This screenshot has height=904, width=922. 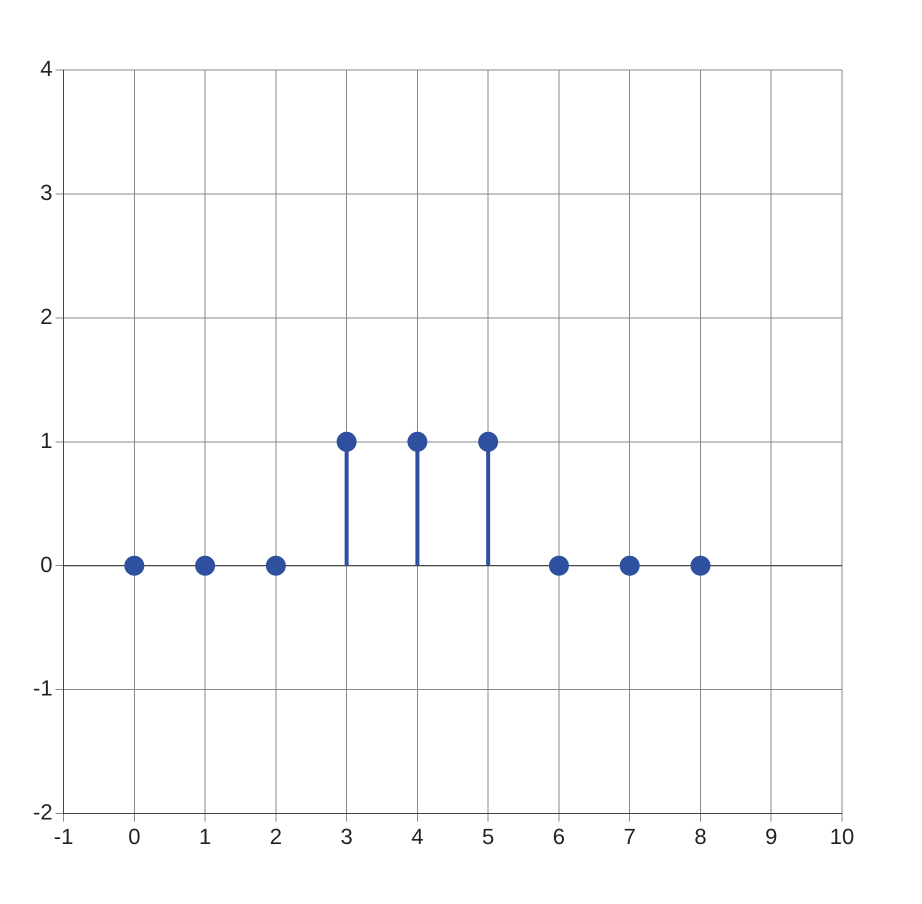 What do you see at coordinates (134, 836) in the screenshot?
I see `x-tick-label: 0` at bounding box center [134, 836].